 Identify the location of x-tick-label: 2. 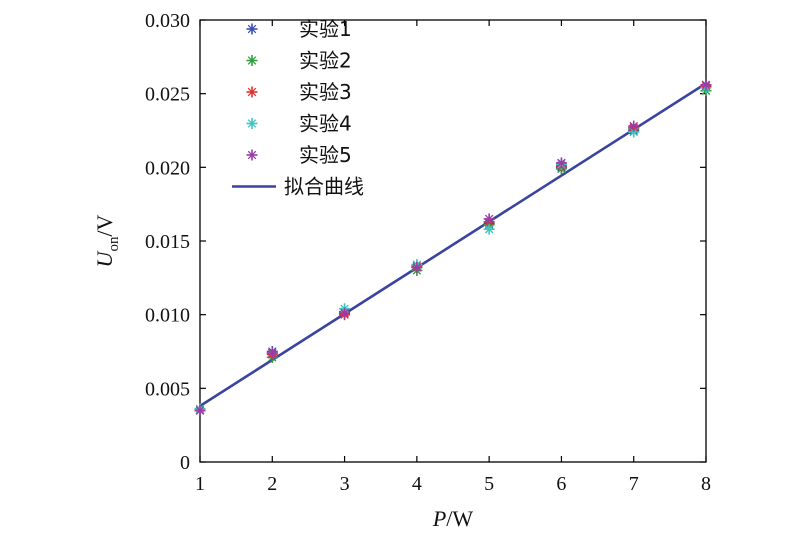
(272, 484).